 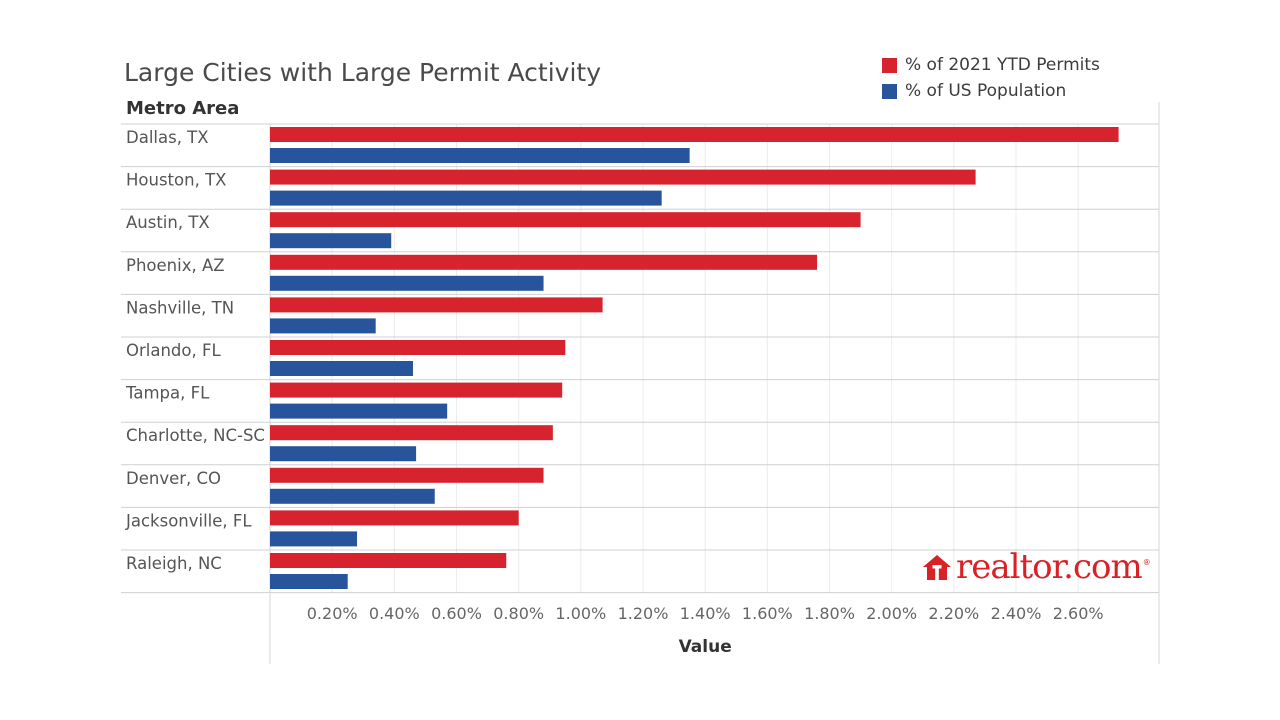 I want to click on population-swatch, so click(x=889, y=91).